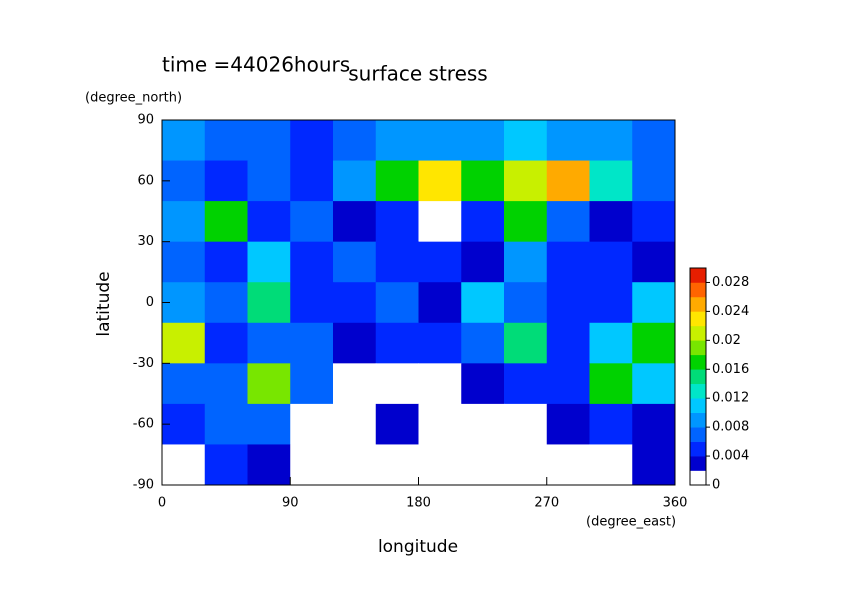 The width and height of the screenshot is (842, 599). What do you see at coordinates (730, 427) in the screenshot?
I see `colorbar-tick-label: 0.008` at bounding box center [730, 427].